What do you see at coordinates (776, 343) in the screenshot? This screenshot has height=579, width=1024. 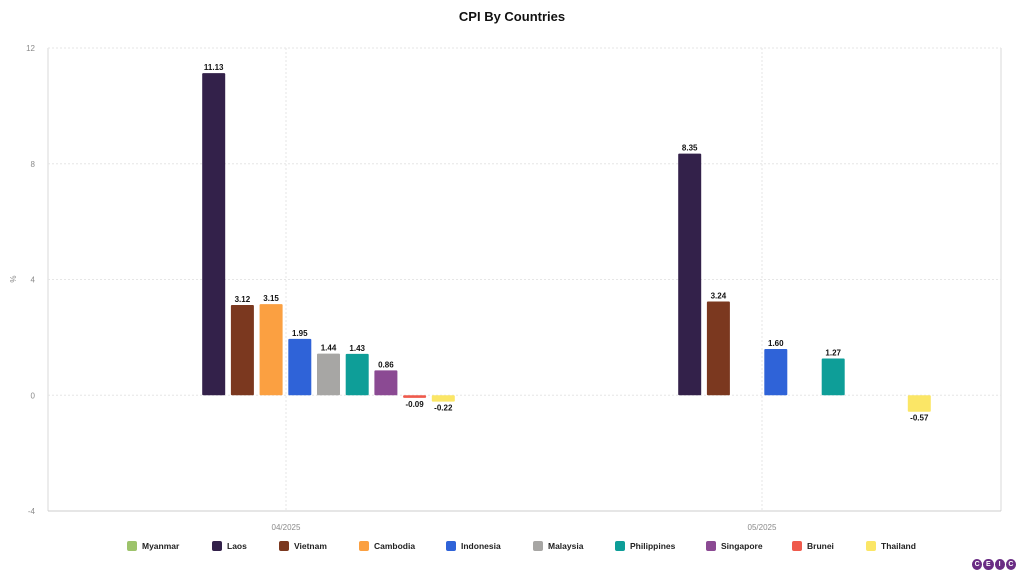 I see `data-label: 1.60` at bounding box center [776, 343].